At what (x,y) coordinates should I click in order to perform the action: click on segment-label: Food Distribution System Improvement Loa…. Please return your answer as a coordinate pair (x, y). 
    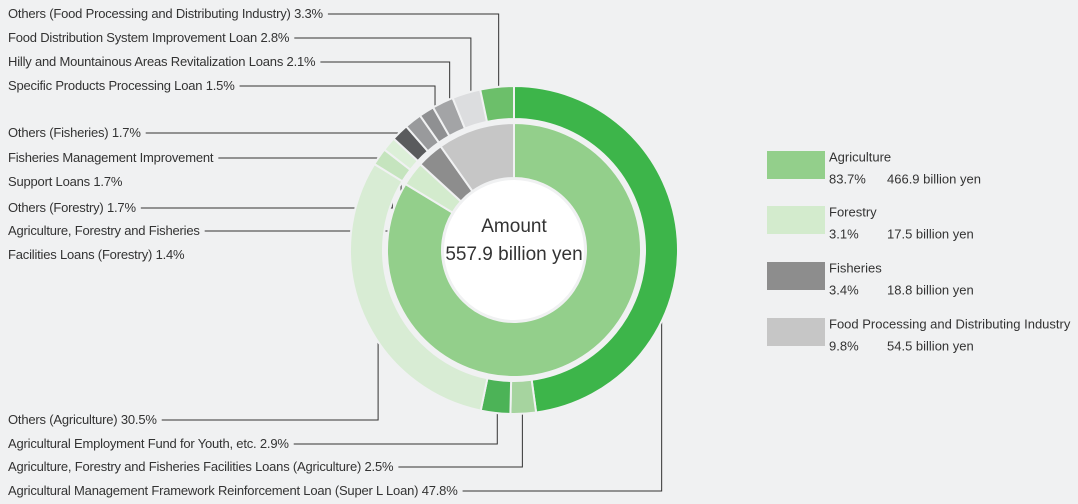
    Looking at the image, I should click on (148, 38).